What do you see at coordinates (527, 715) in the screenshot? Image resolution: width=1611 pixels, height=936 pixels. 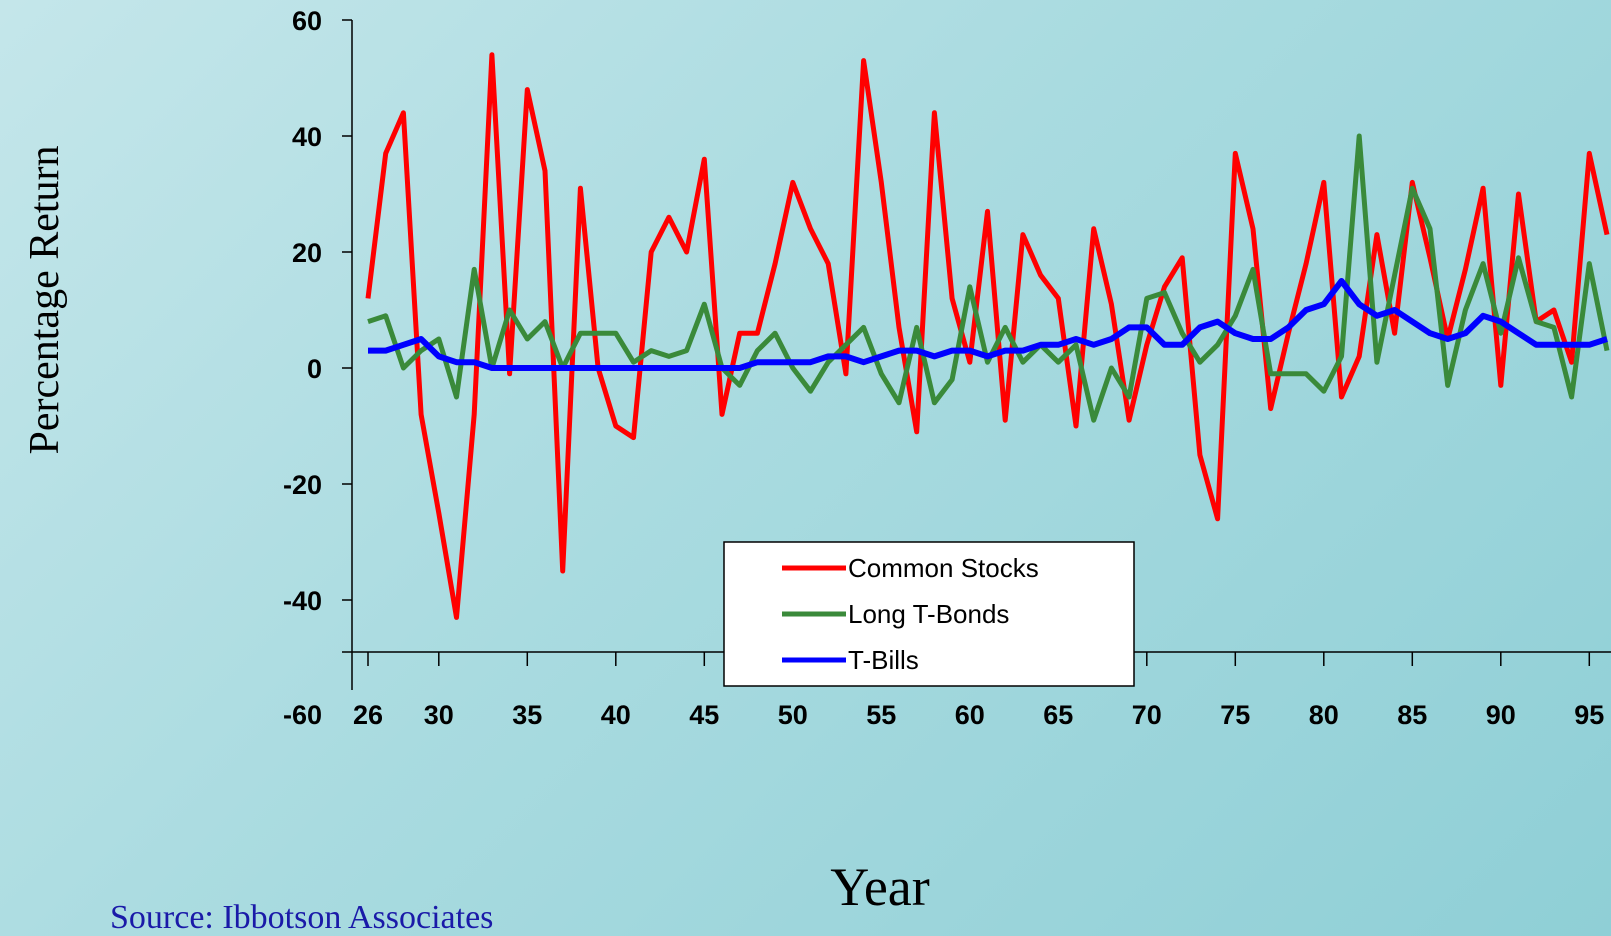 I see `x-tick-label: 35` at bounding box center [527, 715].